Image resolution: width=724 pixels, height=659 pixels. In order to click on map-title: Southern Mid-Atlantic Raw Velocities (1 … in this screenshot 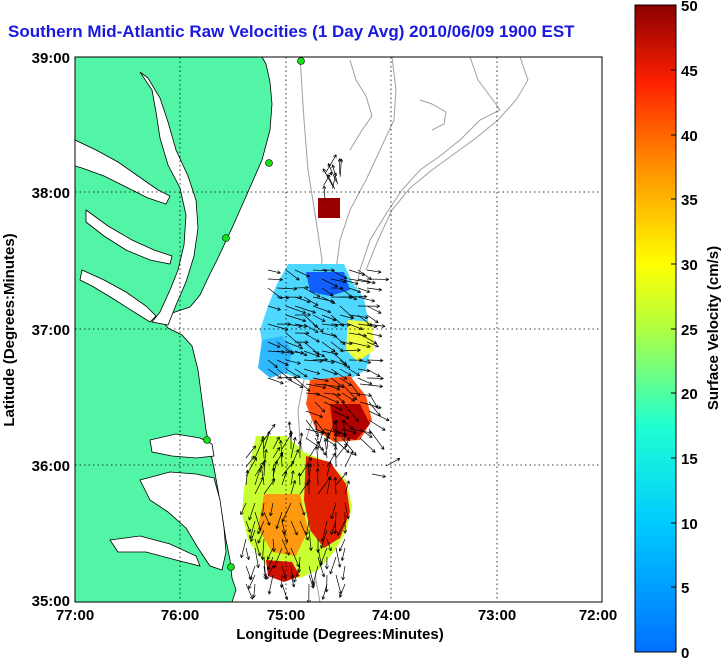, I will do `click(291, 31)`.